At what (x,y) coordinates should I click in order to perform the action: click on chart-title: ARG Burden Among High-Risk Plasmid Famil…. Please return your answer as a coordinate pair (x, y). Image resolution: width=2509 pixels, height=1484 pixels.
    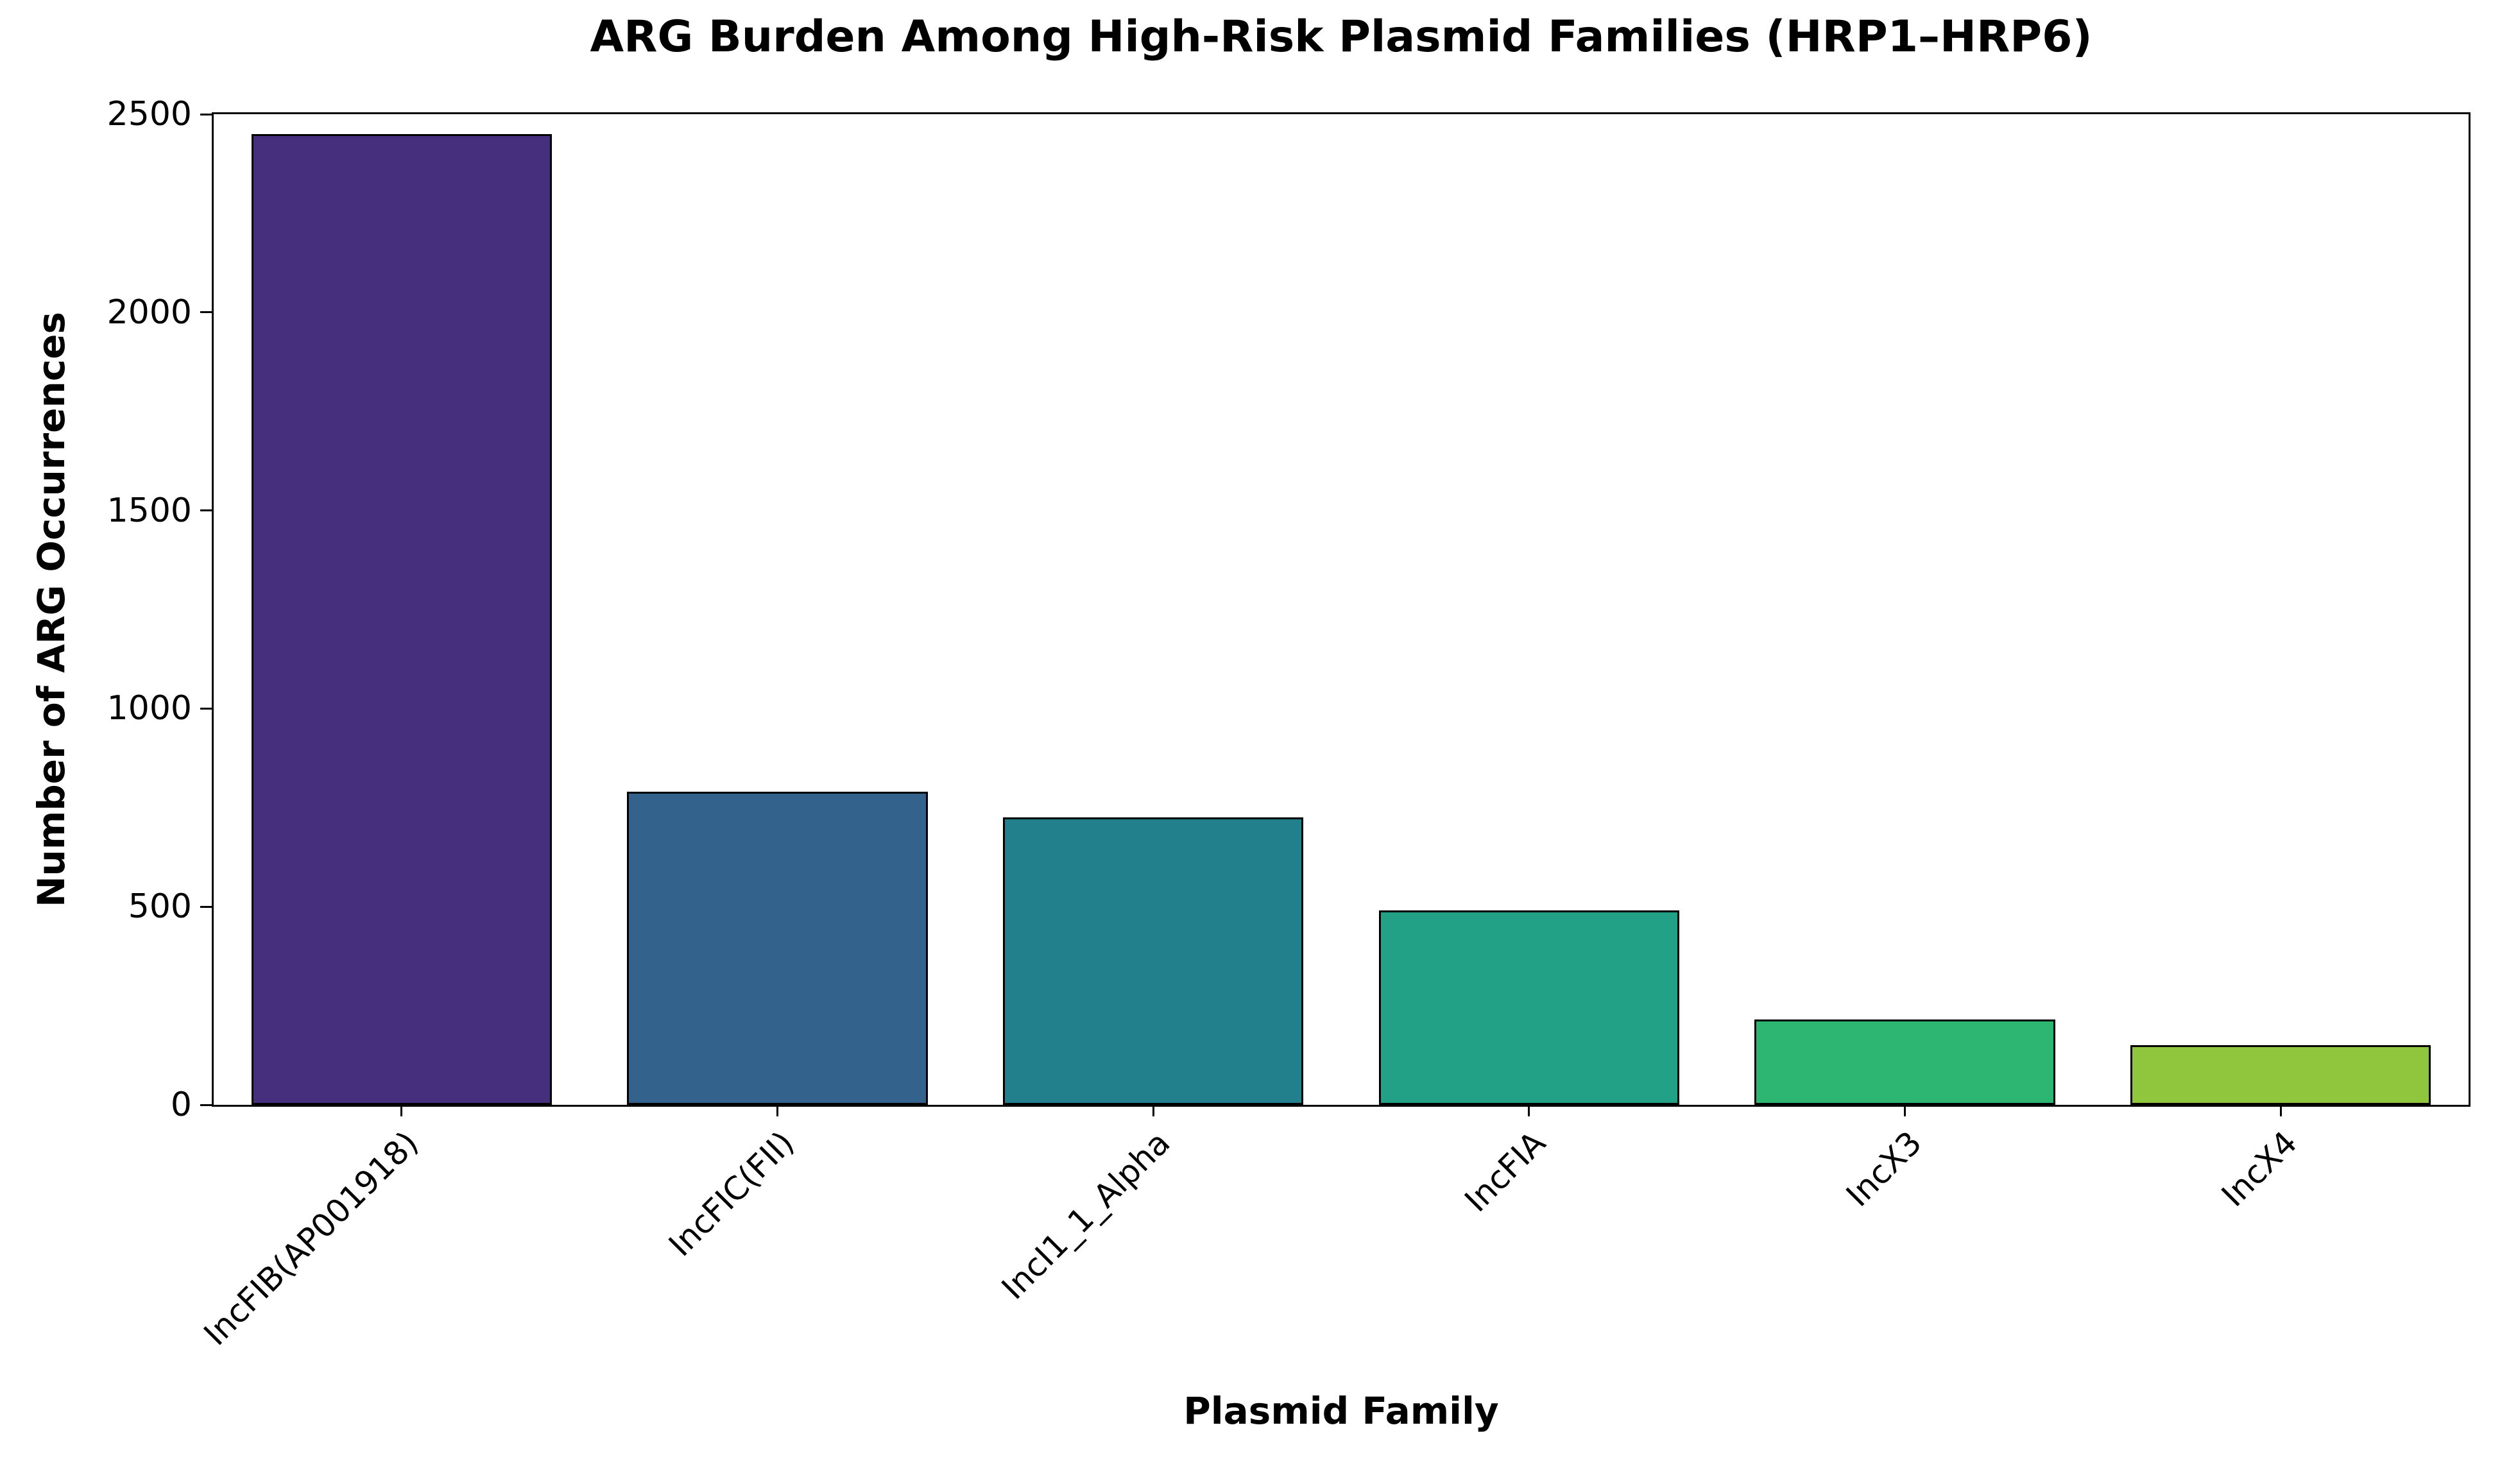
    Looking at the image, I should click on (1341, 37).